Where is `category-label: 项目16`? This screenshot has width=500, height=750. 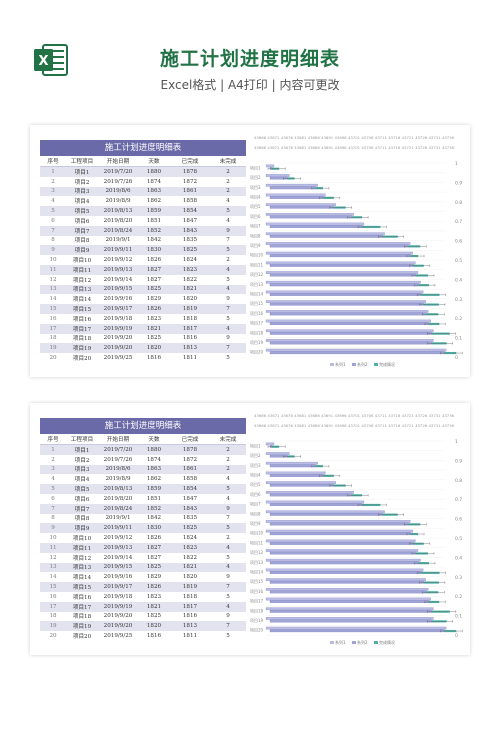 category-label: 项目16 is located at coordinates (257, 591).